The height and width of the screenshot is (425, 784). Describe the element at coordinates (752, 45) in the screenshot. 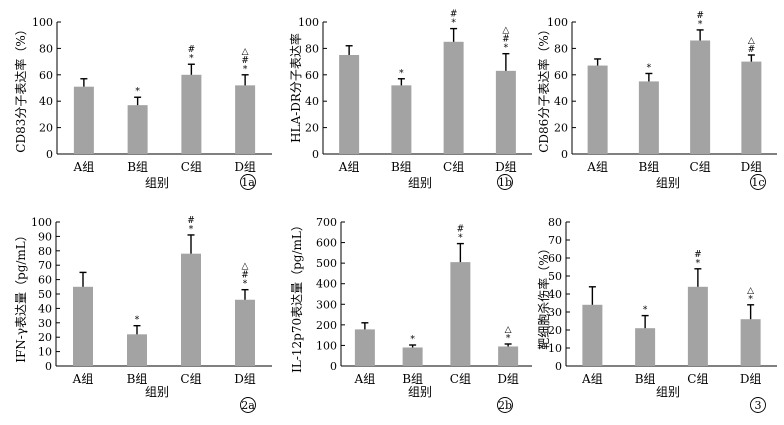

I see `significance-mark: △ #` at that location.